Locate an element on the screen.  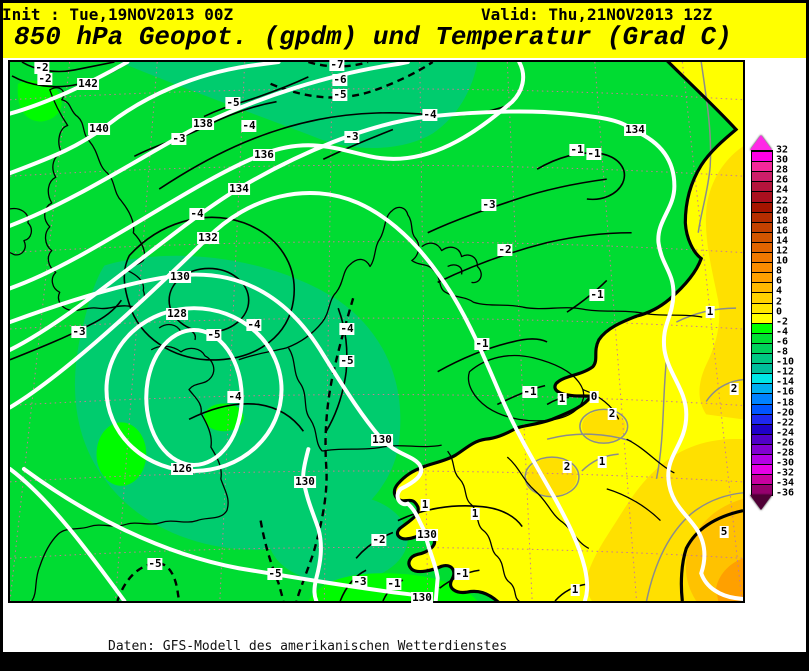
scale-tick-label: -28 is located at coordinates (785, 453).